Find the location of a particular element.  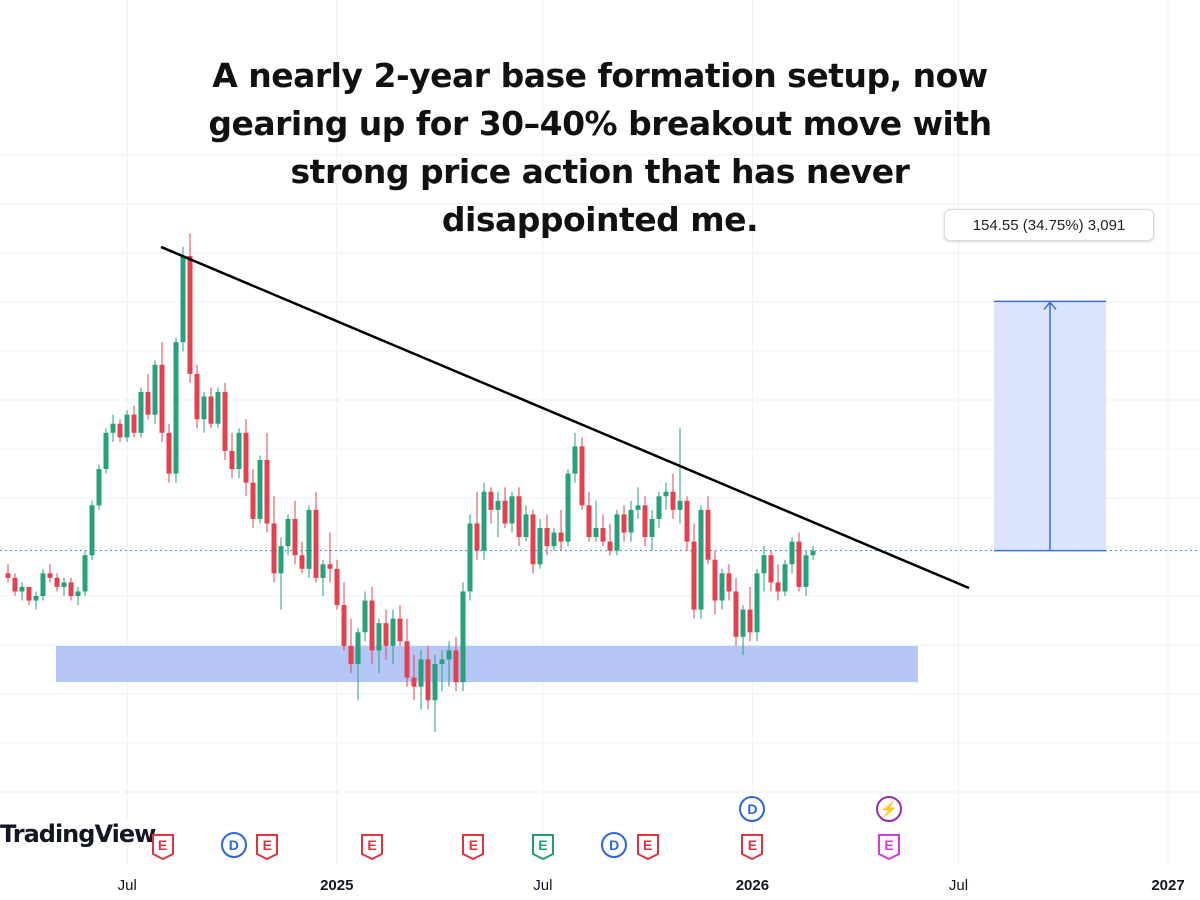

annotation-line: disappointed me. is located at coordinates (600, 219).